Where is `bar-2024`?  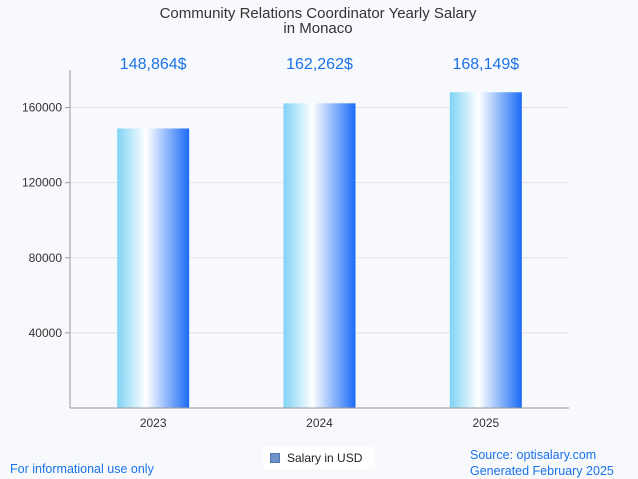 bar-2024 is located at coordinates (319, 256).